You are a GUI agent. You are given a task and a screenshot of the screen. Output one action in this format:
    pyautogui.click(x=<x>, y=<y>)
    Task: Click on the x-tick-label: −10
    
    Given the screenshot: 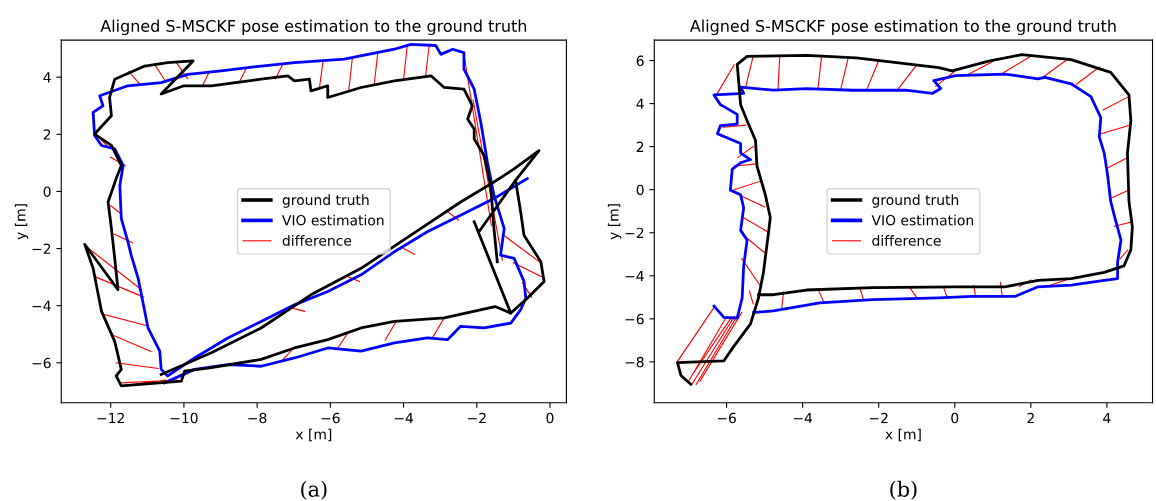 What is the action you would take?
    pyautogui.click(x=184, y=418)
    